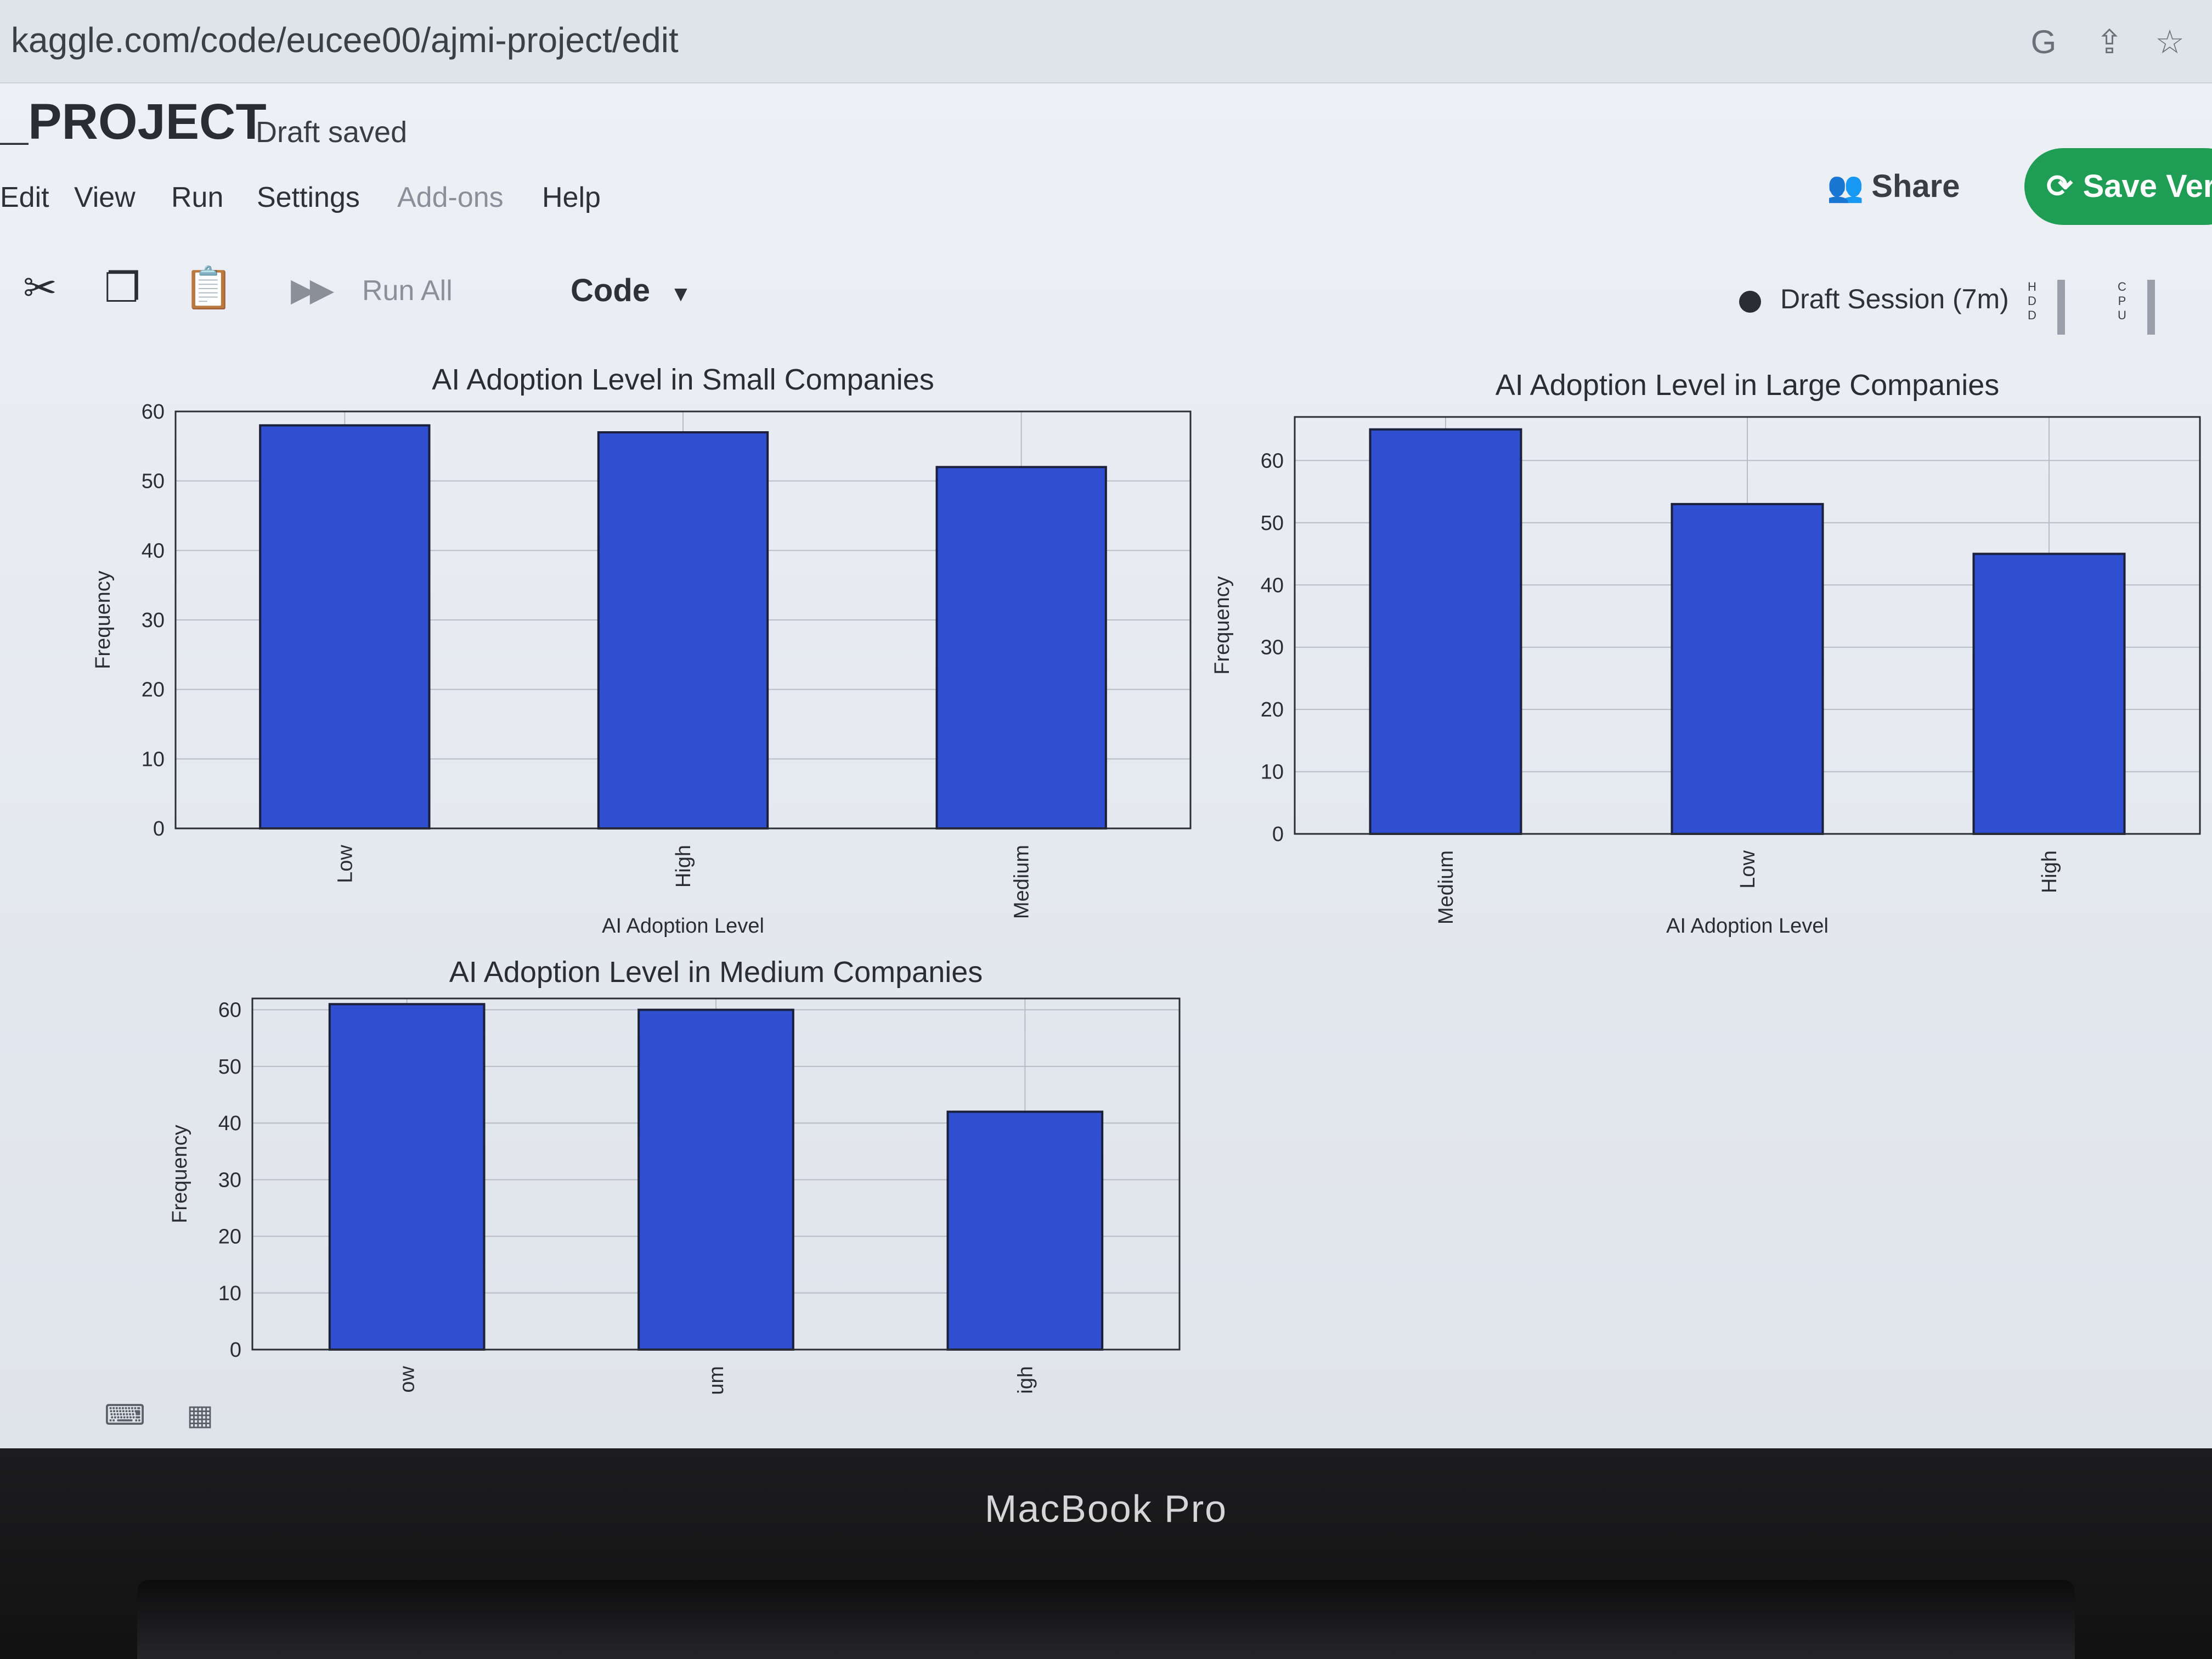 The width and height of the screenshot is (2212, 1659). What do you see at coordinates (1025, 1380) in the screenshot?
I see `x-tick-label: igh` at bounding box center [1025, 1380].